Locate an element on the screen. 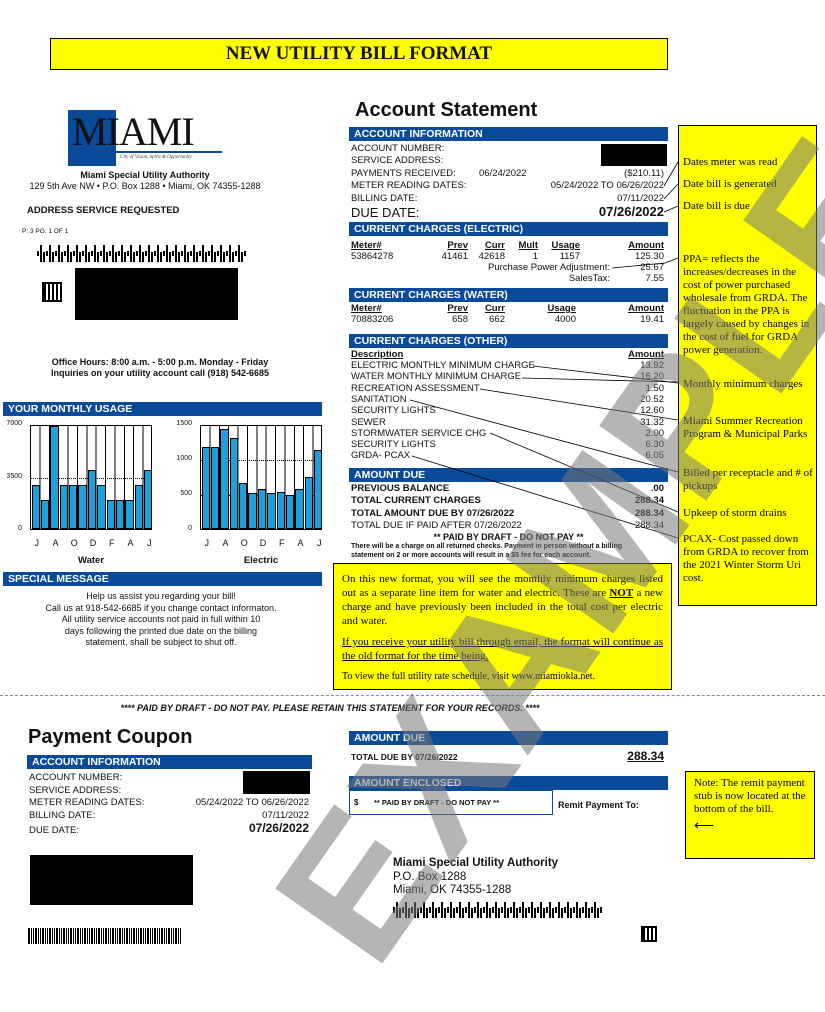 This screenshot has height=1012, width=825. logo-tagline: City of Vision, Spirit & Opportunity is located at coordinates (156, 157).